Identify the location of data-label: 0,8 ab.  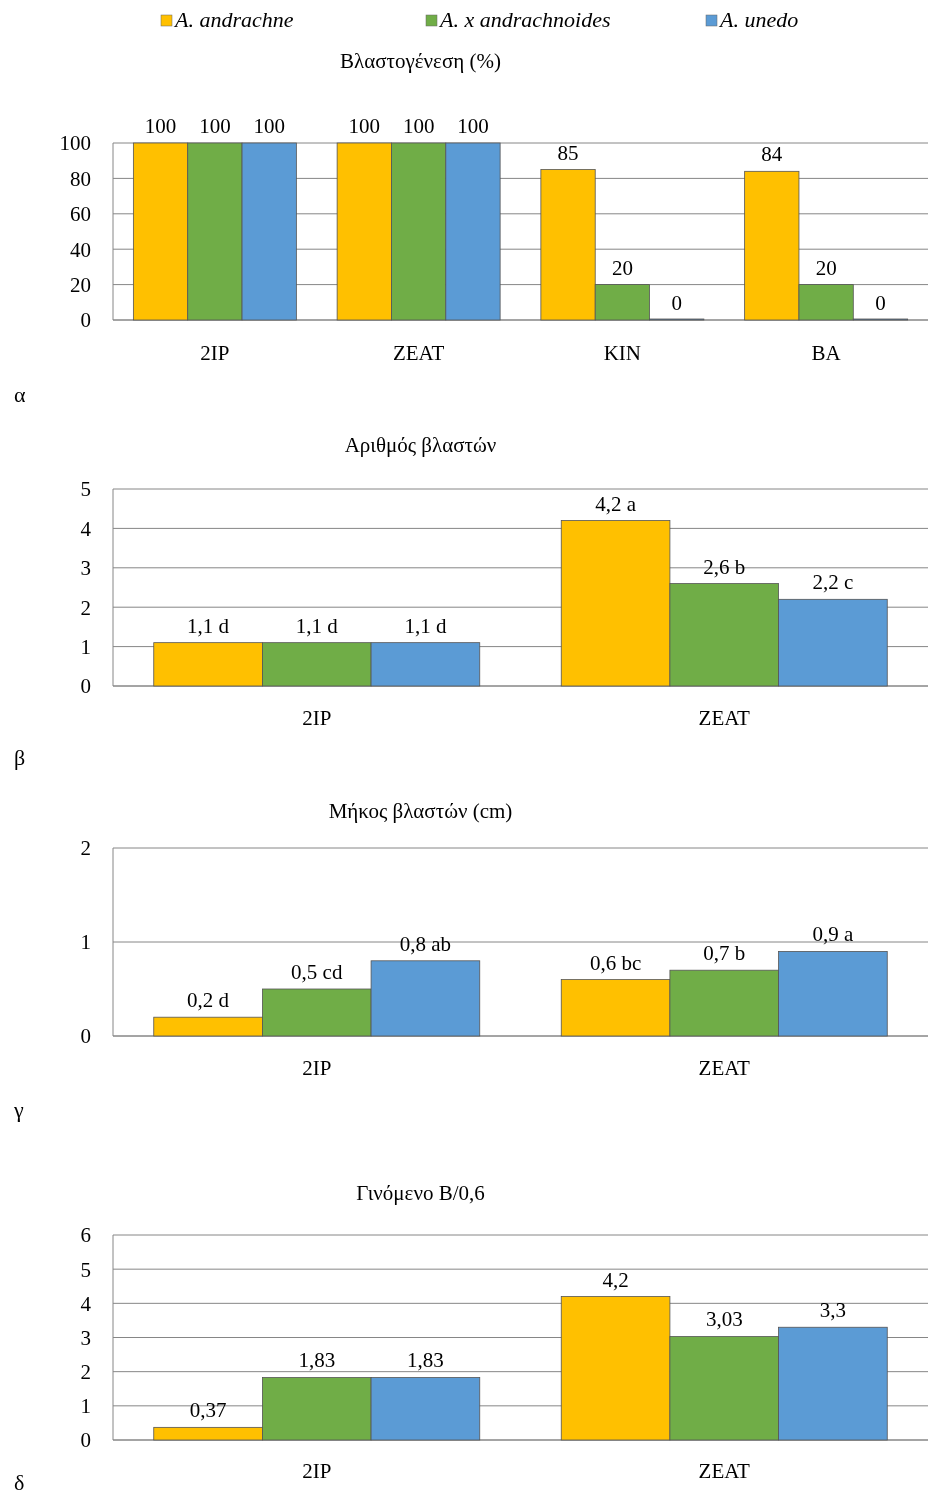
(425, 943).